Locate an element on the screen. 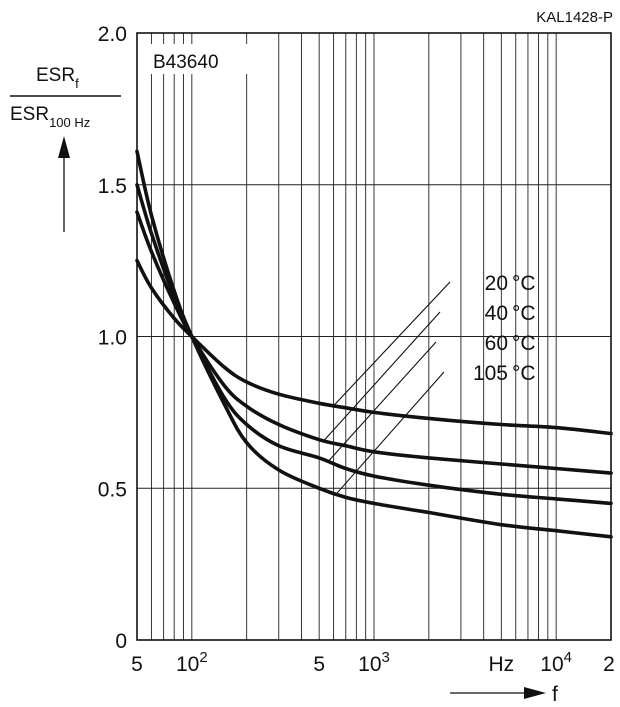  part-number: B43640 is located at coordinates (186, 62).